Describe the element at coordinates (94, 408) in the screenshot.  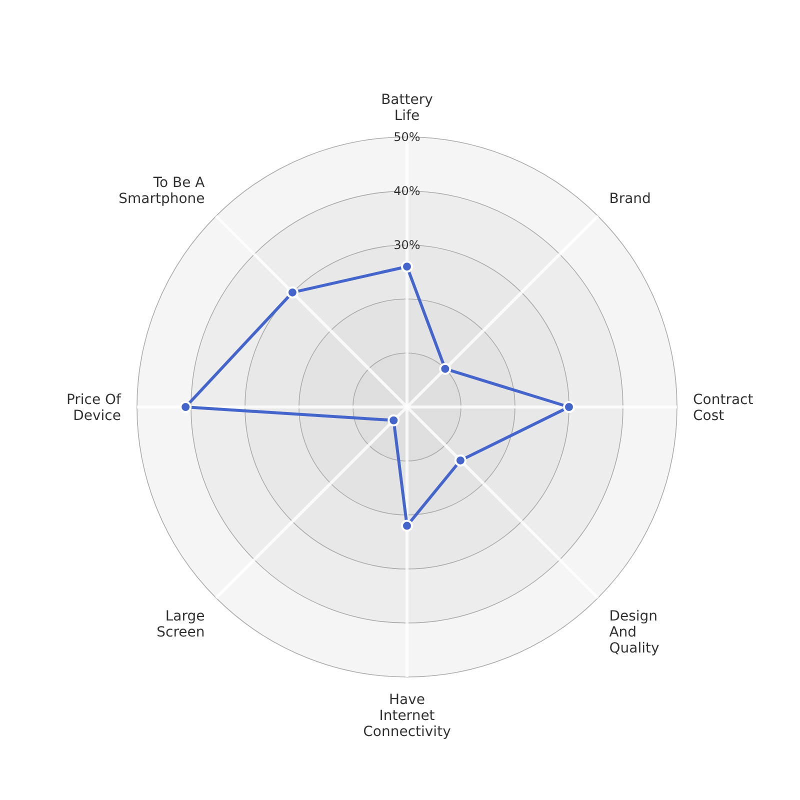
I see `spoke-label: Price Of Device` at that location.